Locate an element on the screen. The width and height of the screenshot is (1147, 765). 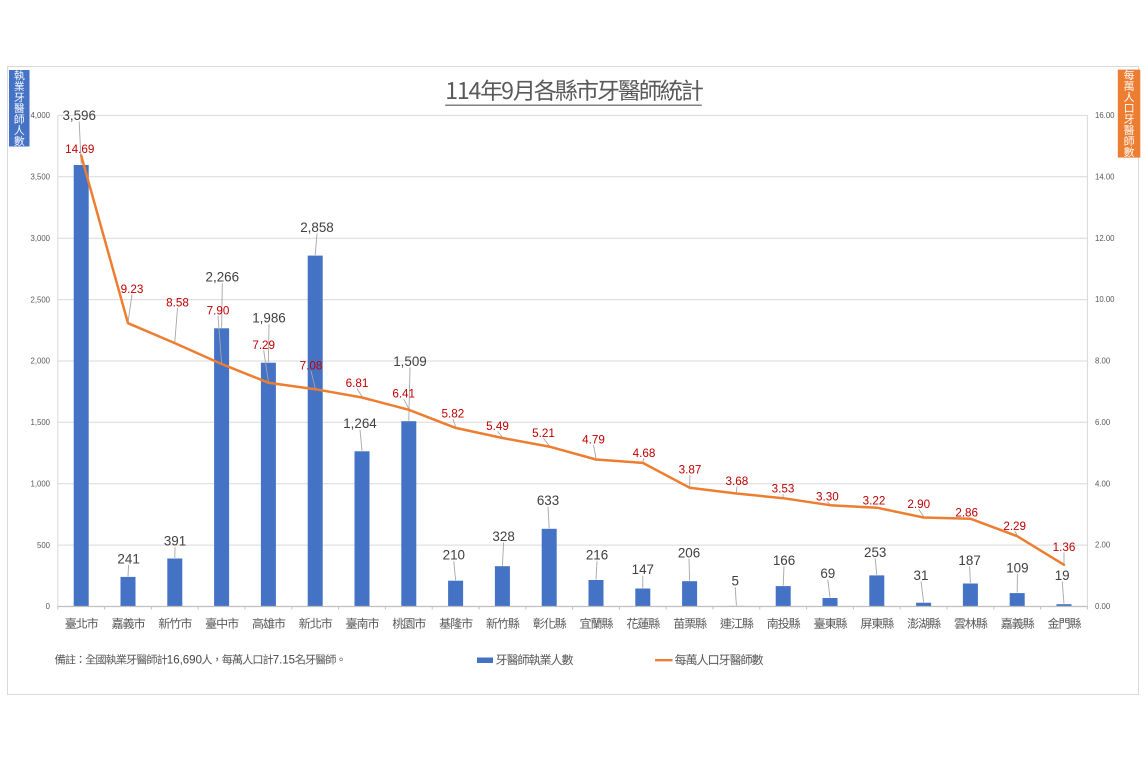
svg-text: 216 is located at coordinates (597, 555).